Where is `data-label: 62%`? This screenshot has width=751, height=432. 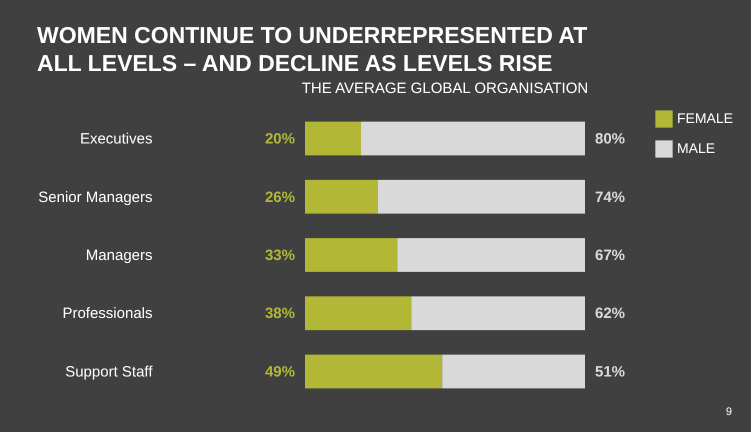 data-label: 62% is located at coordinates (610, 313).